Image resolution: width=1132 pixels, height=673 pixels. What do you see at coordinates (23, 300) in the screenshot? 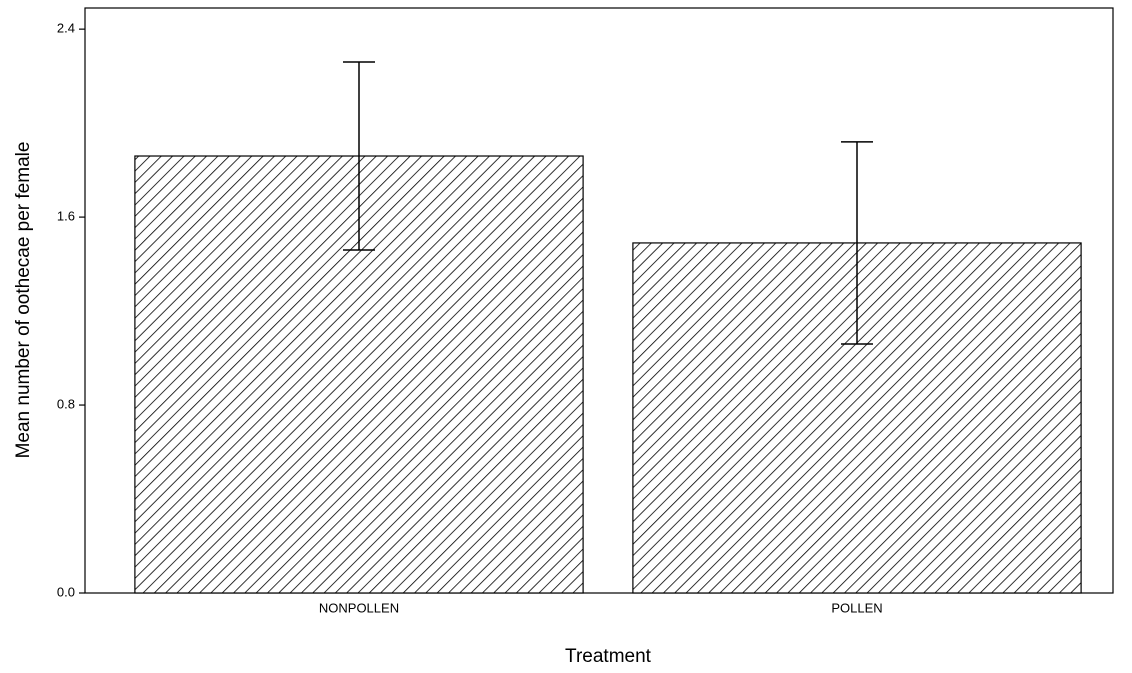
I see `y-axis-label: Mean number of oothecae per female` at bounding box center [23, 300].